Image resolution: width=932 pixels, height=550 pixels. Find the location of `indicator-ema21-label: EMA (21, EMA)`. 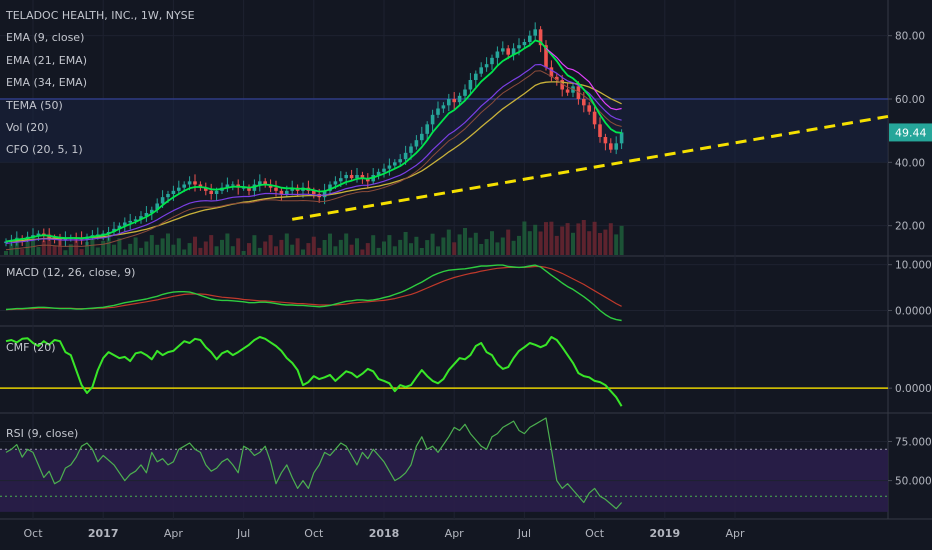

indicator-ema21-label: EMA (21, EMA) is located at coordinates (47, 60).